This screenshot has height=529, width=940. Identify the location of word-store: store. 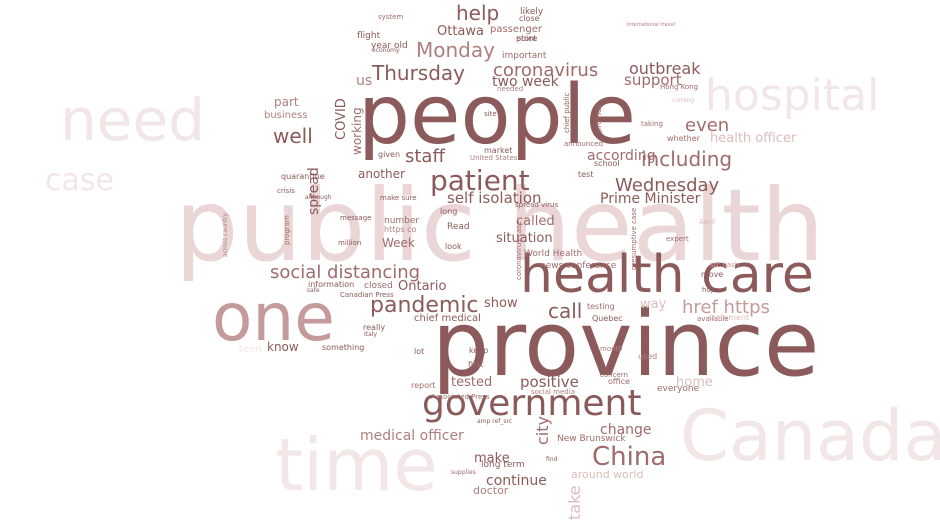
(527, 38).